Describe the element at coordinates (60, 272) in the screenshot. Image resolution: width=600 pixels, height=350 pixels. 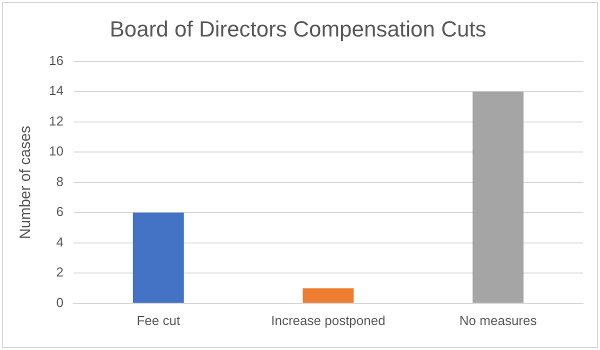
I see `y-tick-label: 2` at that location.